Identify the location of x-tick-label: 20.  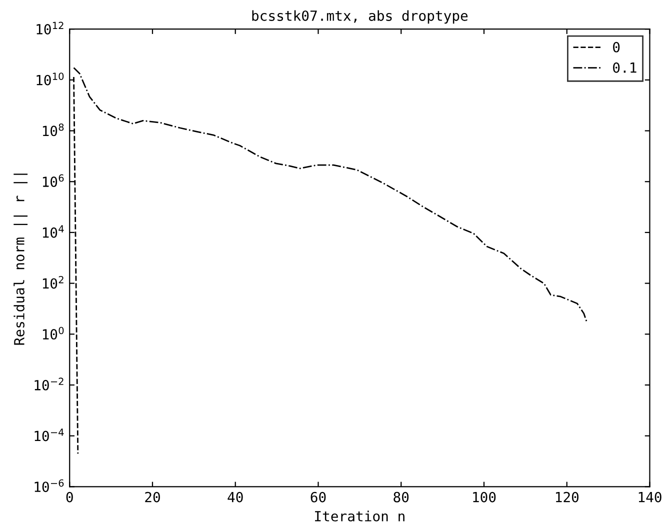
(152, 497).